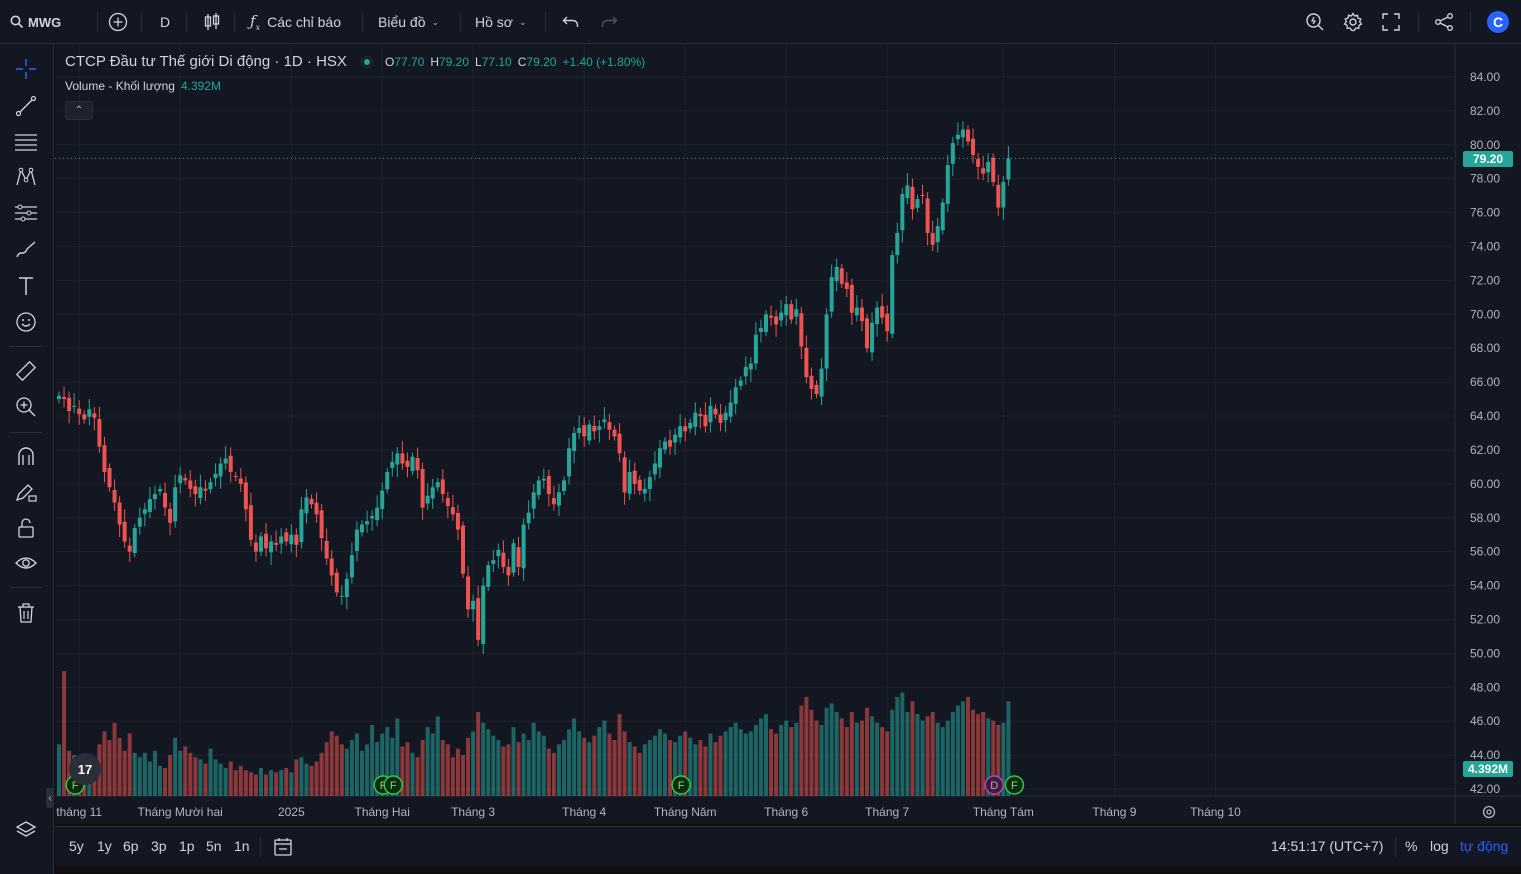  Describe the element at coordinates (994, 786) in the screenshot. I see `event-marker-label: D` at that location.